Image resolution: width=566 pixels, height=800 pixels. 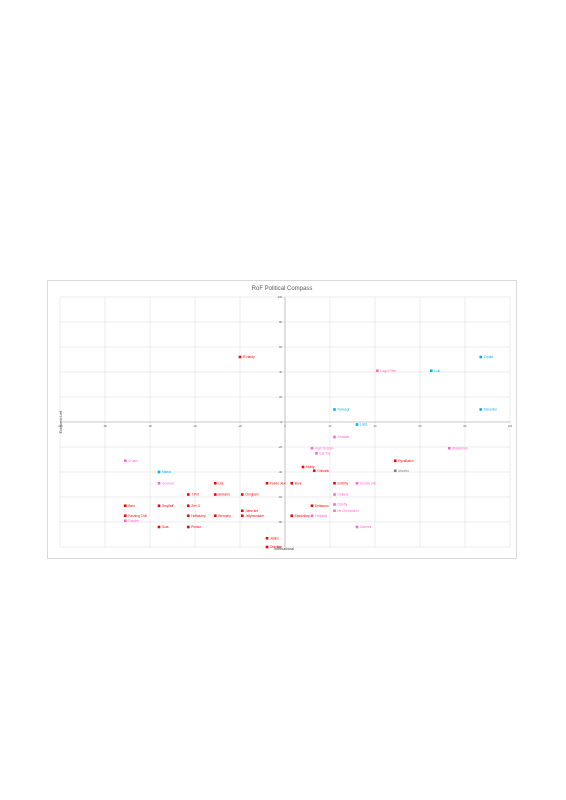 What do you see at coordinates (165, 527) in the screenshot?
I see `data-point-label: Sula` at bounding box center [165, 527].